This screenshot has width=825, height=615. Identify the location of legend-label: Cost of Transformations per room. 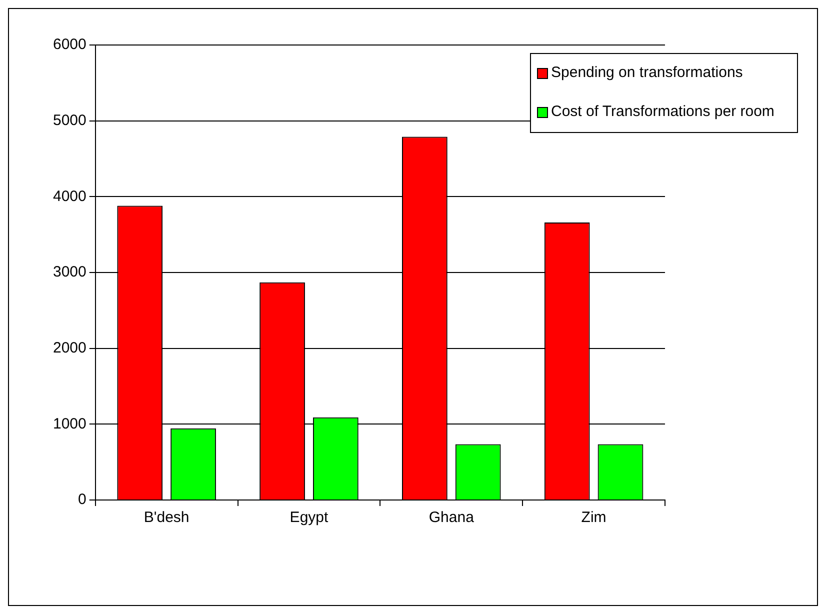
(662, 111).